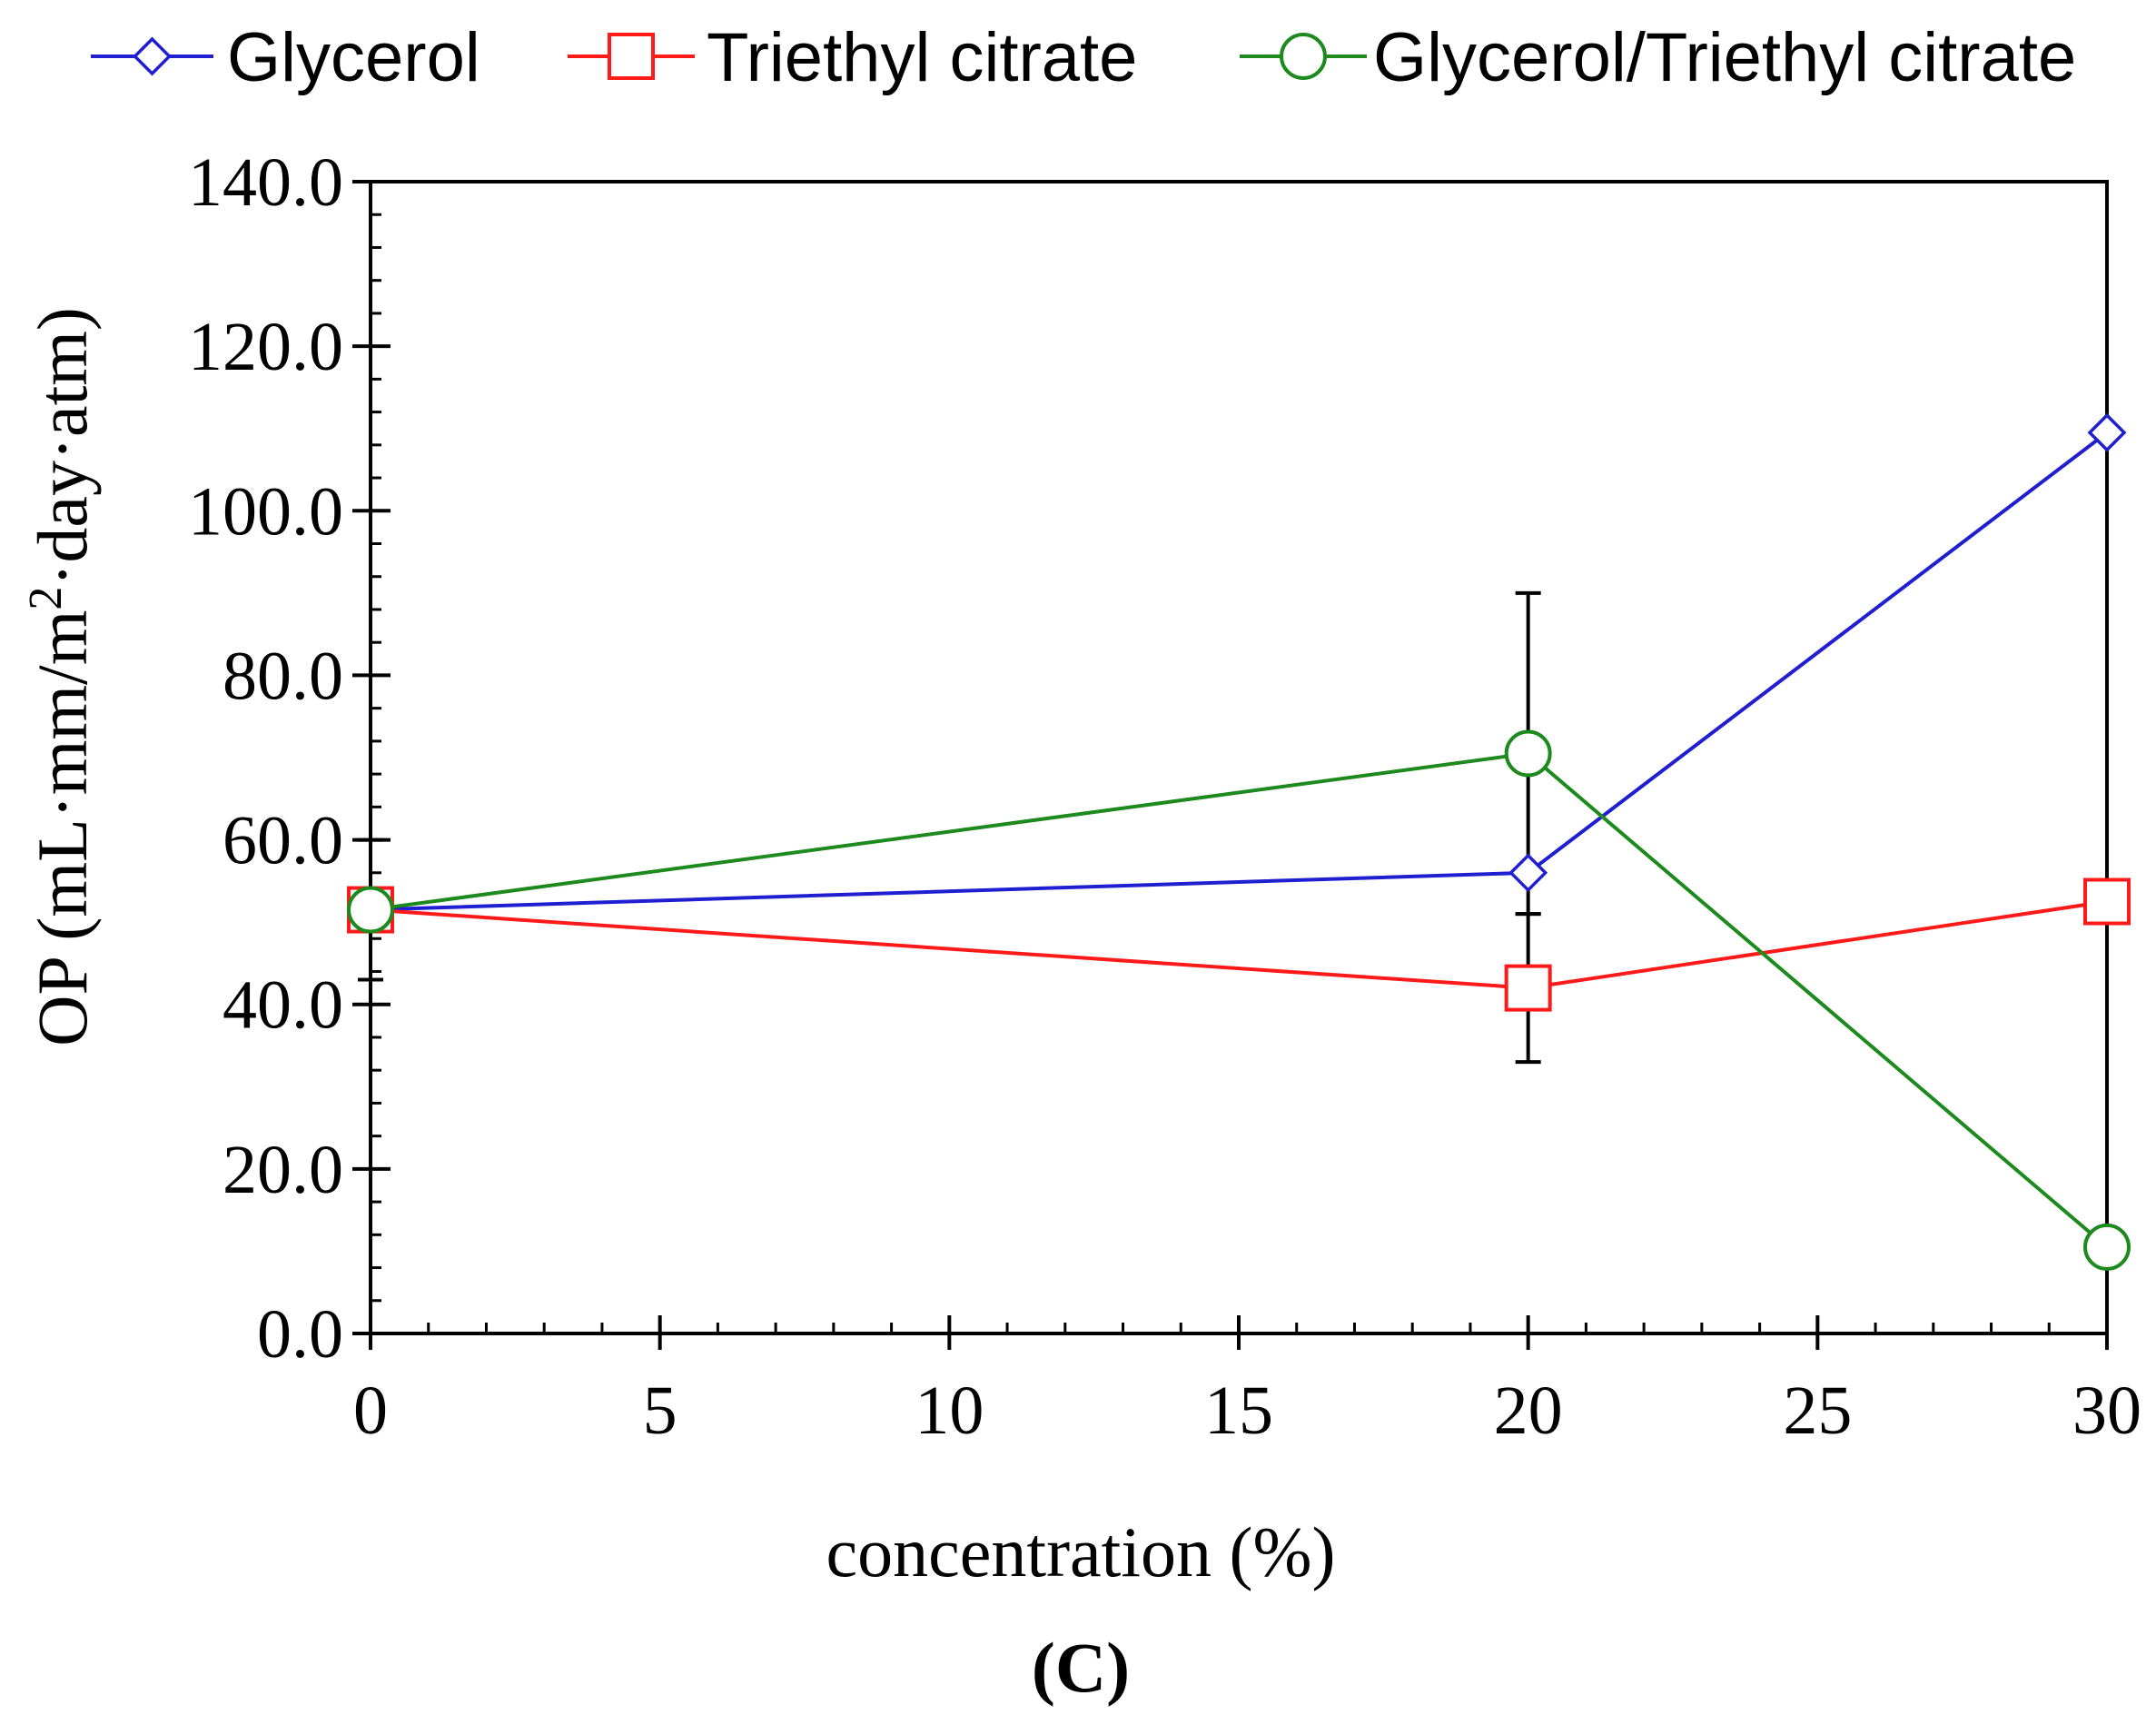 The width and height of the screenshot is (2156, 1715). What do you see at coordinates (1817, 1411) in the screenshot?
I see `x-tick-label: 25` at bounding box center [1817, 1411].